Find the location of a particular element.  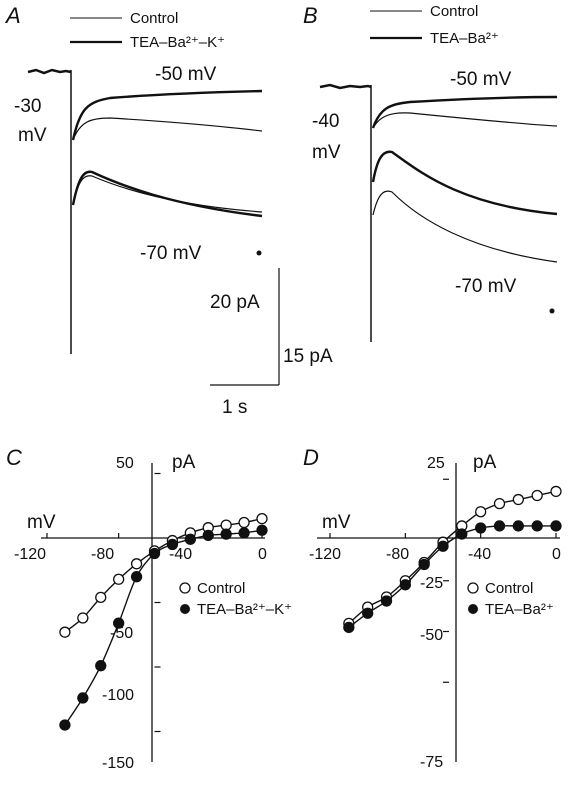

trace-tea-50mv-b is located at coordinates (464, 112).